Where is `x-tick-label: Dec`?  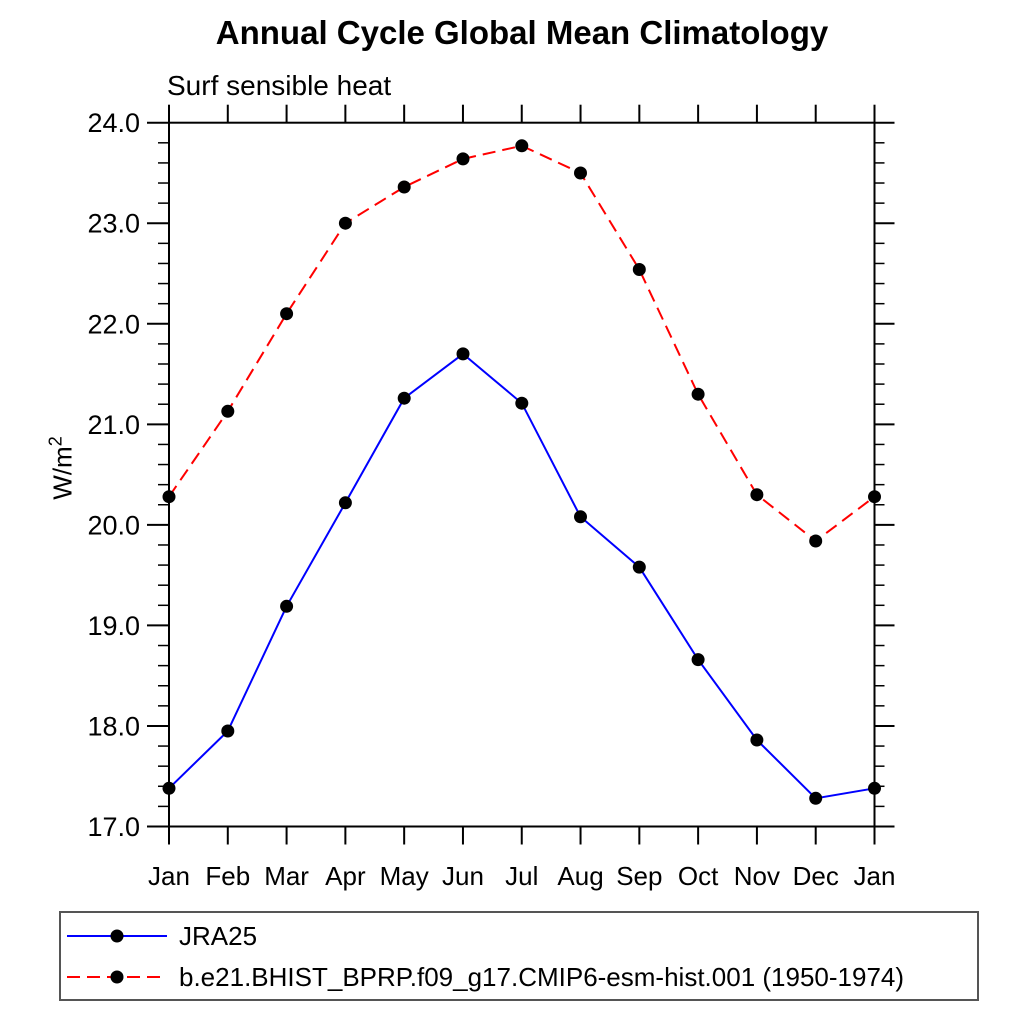 x-tick-label: Dec is located at coordinates (816, 876).